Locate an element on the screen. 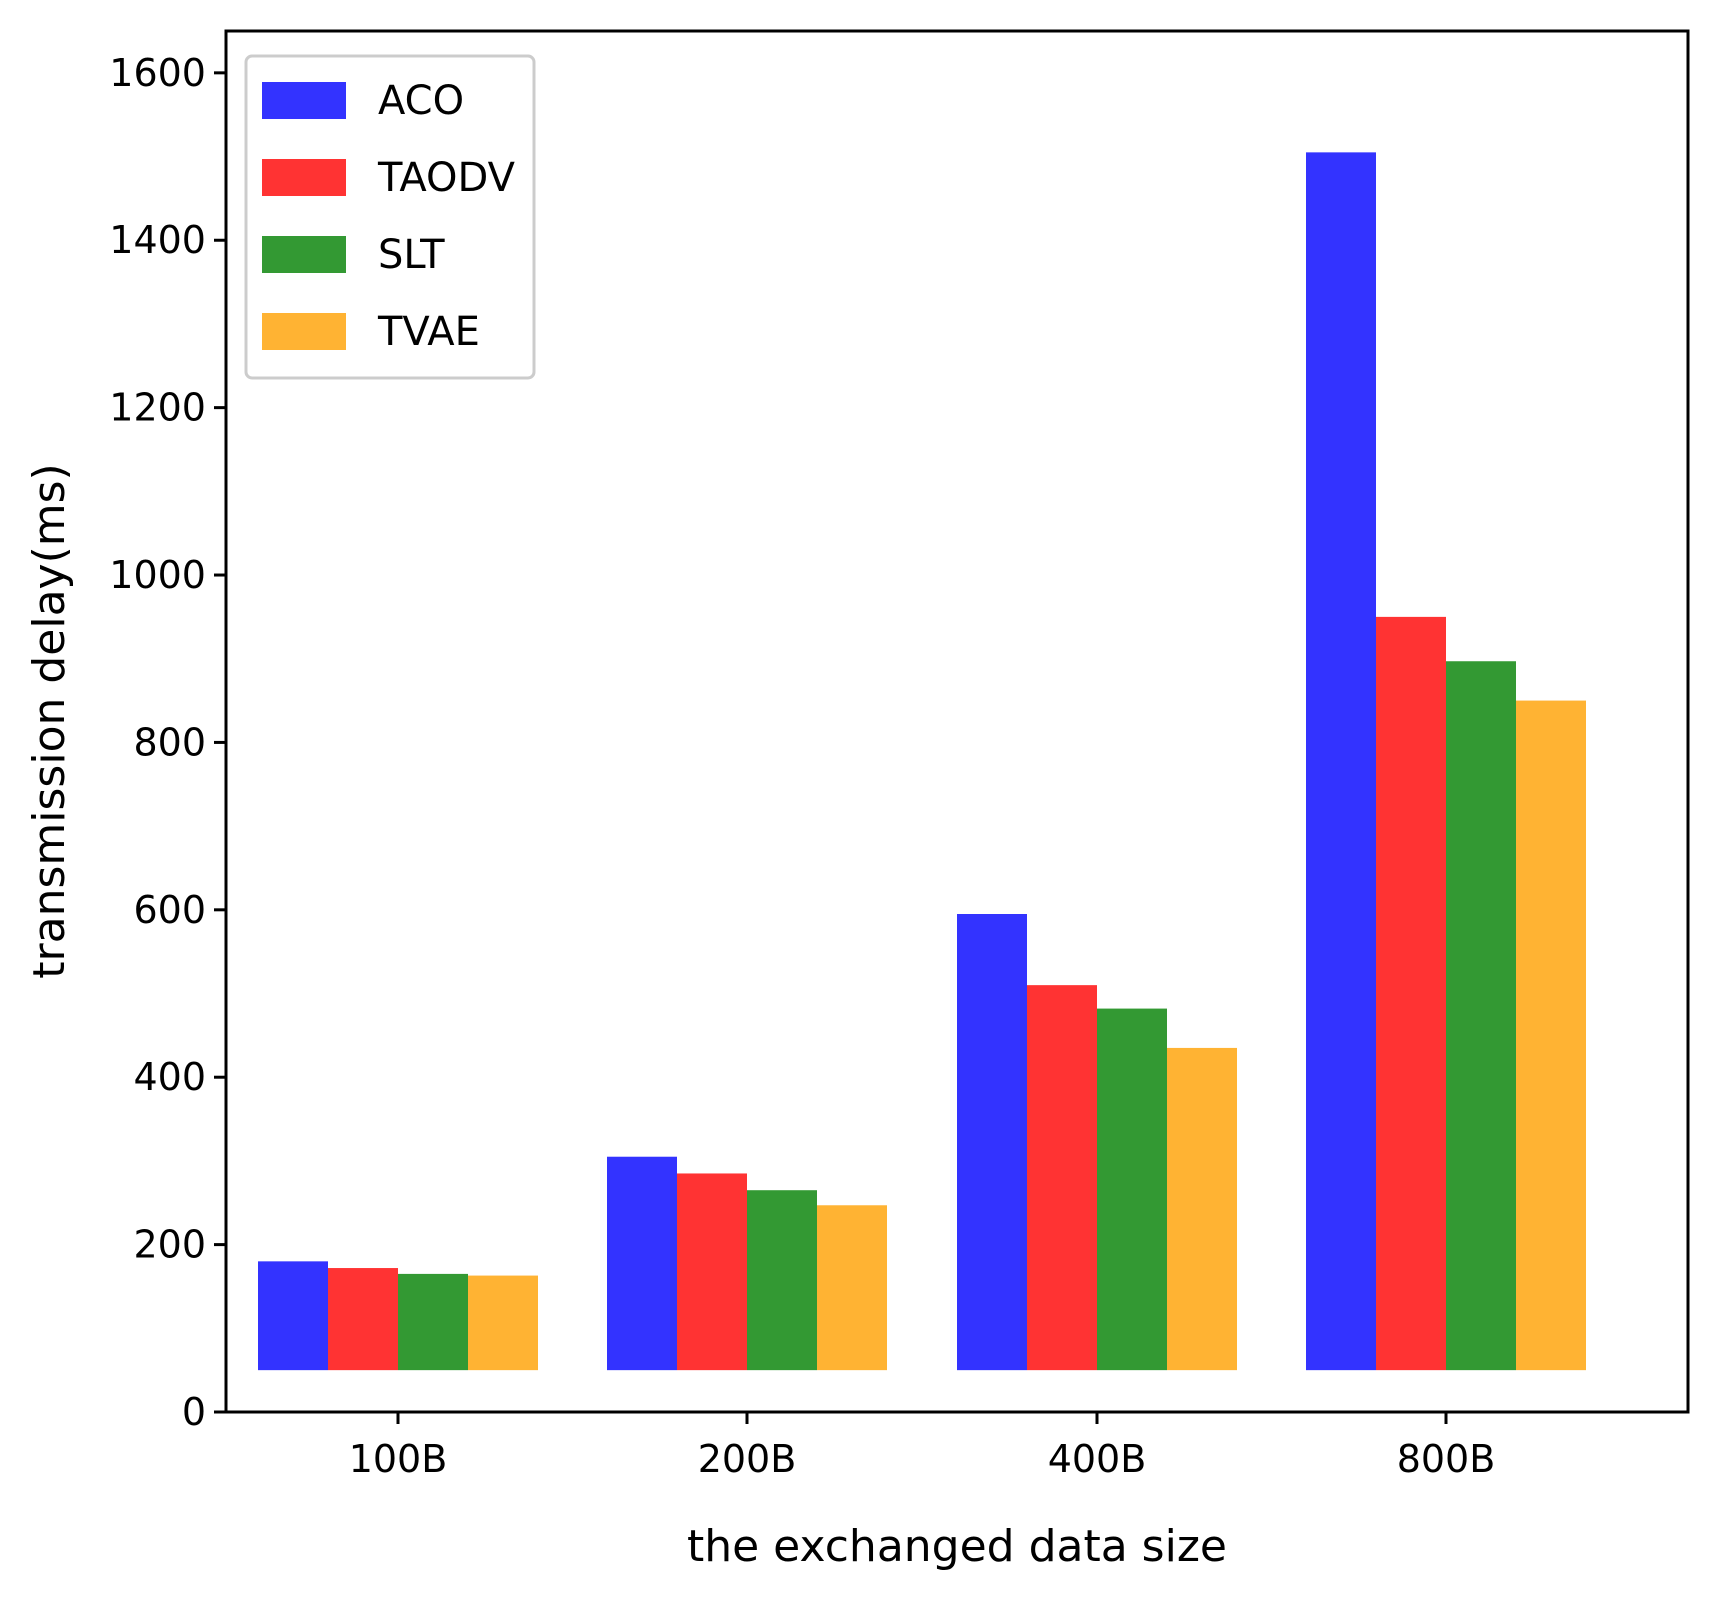  legend-label-aco: ACO is located at coordinates (421, 101).